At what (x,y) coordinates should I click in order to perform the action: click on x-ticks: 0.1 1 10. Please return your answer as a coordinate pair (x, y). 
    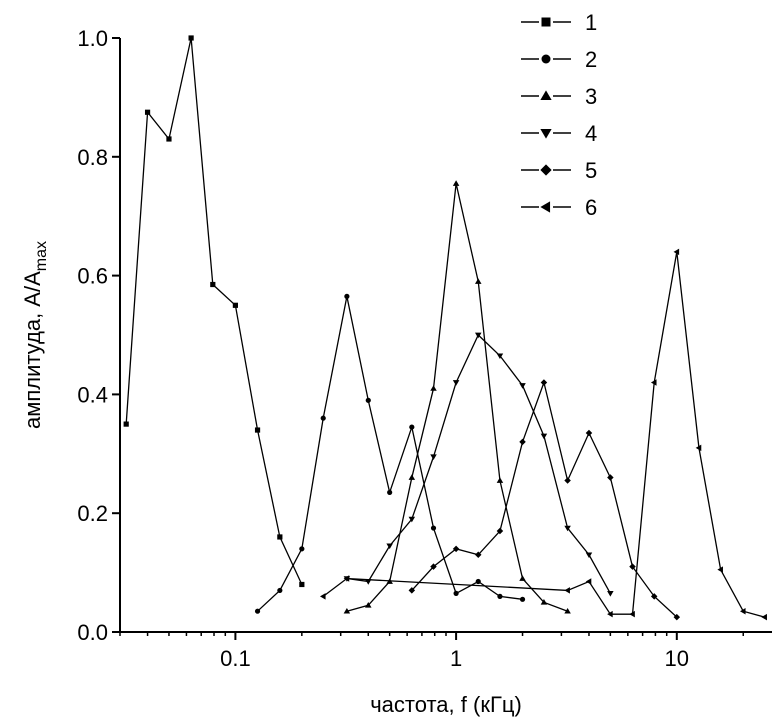
    Looking at the image, I should click on (431, 651).